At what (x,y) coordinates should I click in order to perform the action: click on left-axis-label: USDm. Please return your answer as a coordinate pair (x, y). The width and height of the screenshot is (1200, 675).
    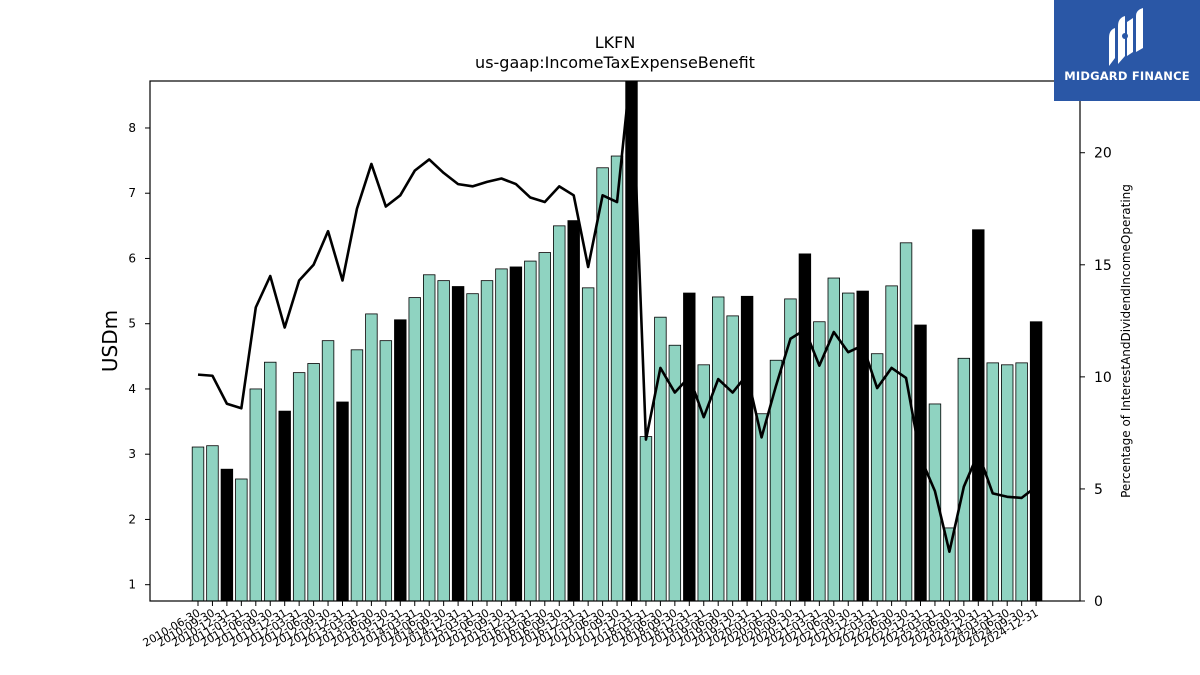
    Looking at the image, I should click on (110, 341).